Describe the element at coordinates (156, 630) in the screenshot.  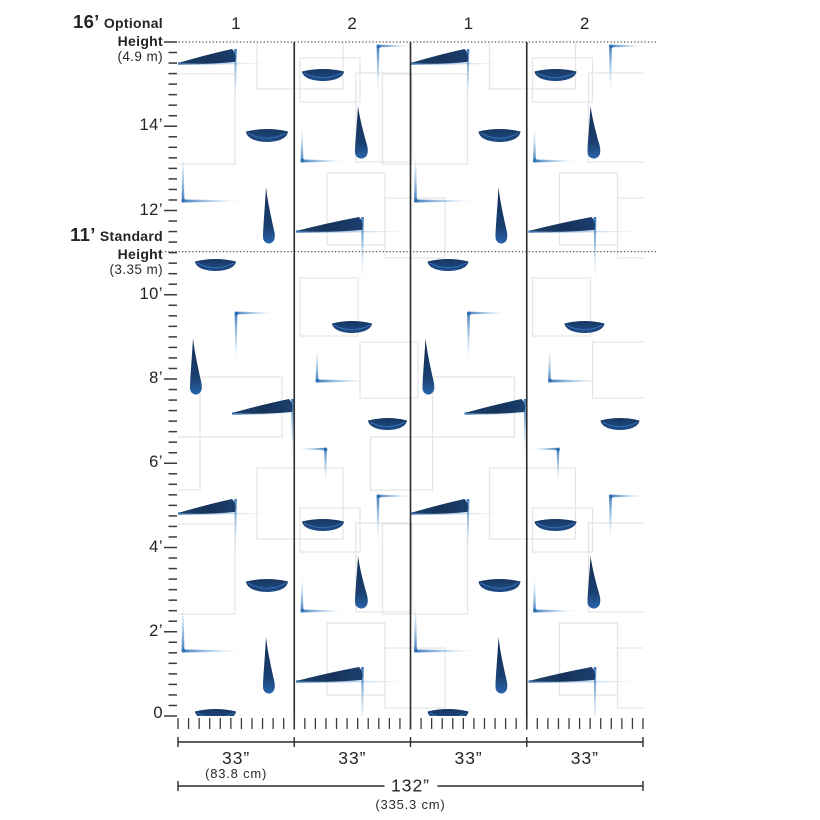
I see `foot-label-2: 2’` at that location.